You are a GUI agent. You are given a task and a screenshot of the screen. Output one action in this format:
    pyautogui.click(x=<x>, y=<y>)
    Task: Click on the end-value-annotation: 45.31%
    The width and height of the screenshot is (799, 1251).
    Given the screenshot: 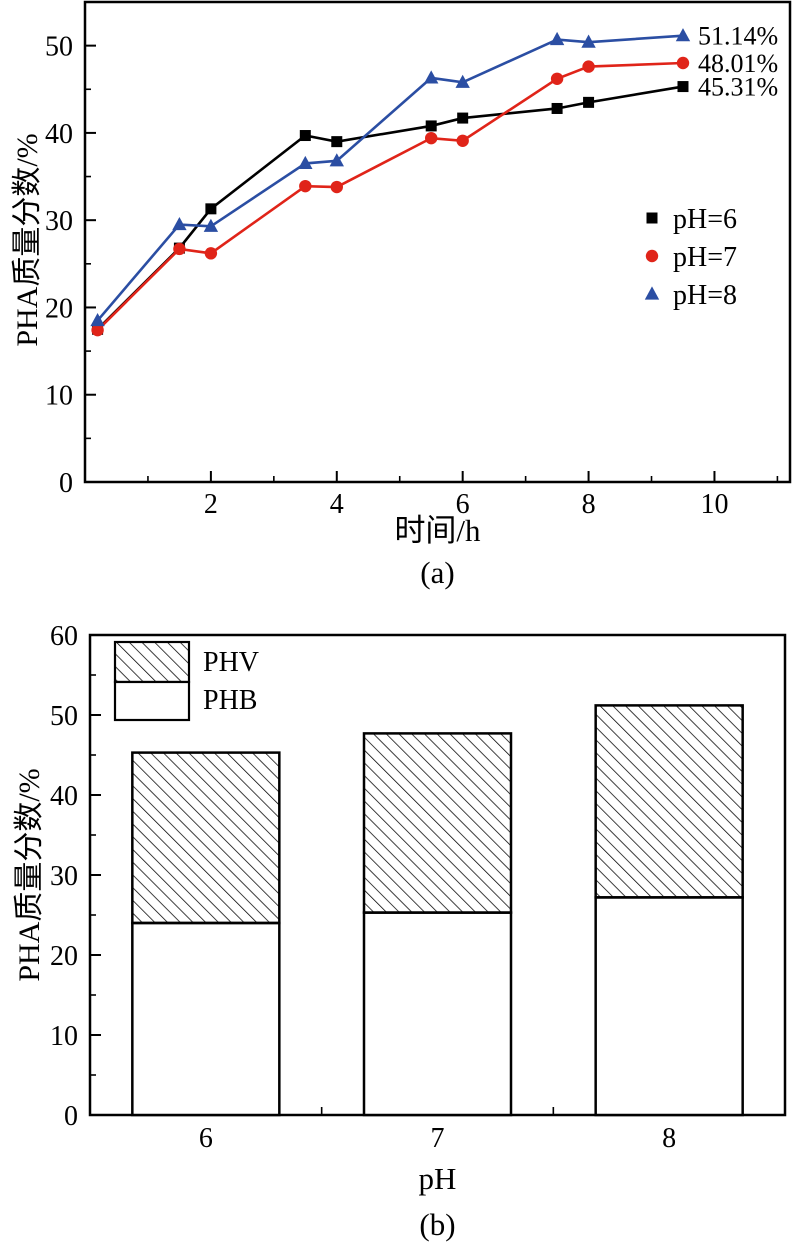 What is the action you would take?
    pyautogui.click(x=738, y=87)
    